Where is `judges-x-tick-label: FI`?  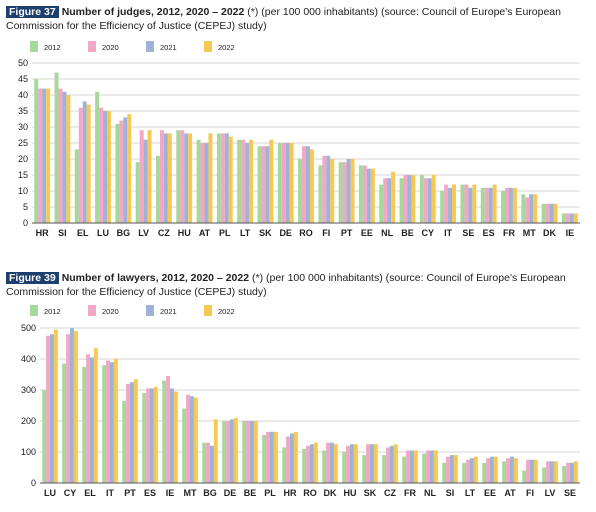 judges-x-tick-label: FI is located at coordinates (326, 233).